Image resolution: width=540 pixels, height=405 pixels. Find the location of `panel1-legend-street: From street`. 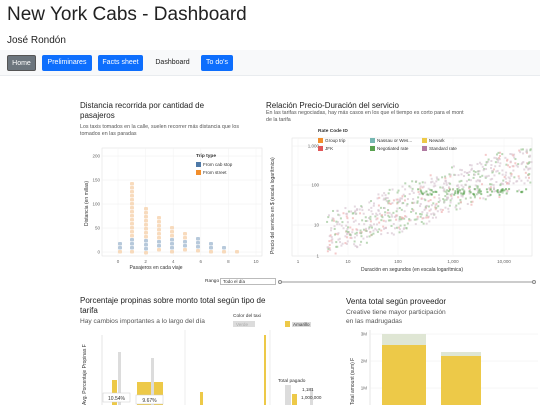

panel1-legend-street: From street is located at coordinates (211, 172).